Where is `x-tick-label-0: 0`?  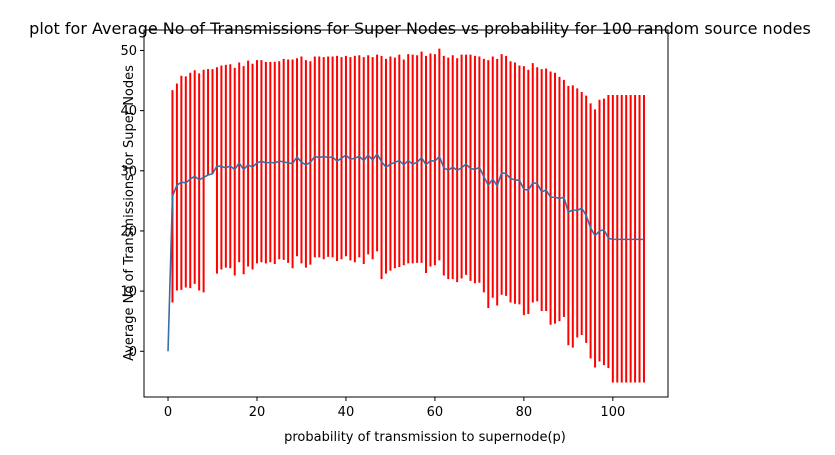
x-tick-label-0: 0 is located at coordinates (168, 412).